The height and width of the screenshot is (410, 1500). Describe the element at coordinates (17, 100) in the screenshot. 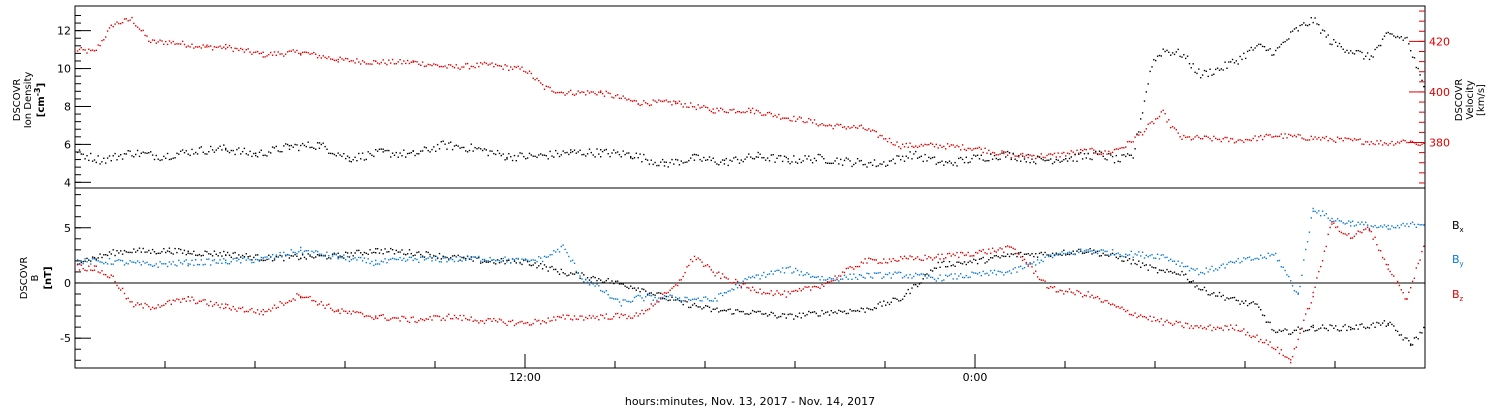

I see `top-ylabel-line1: DSCOVR` at that location.